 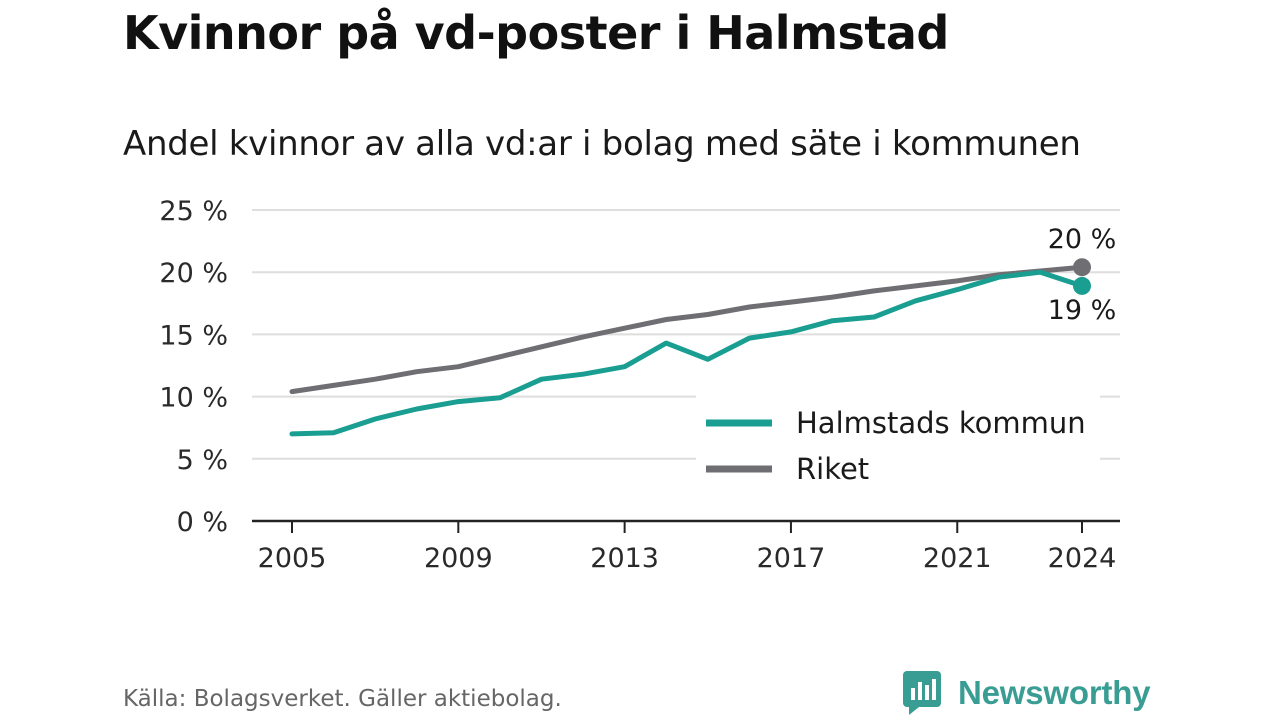 I want to click on y-tick-label: 10 %, so click(x=193, y=398).